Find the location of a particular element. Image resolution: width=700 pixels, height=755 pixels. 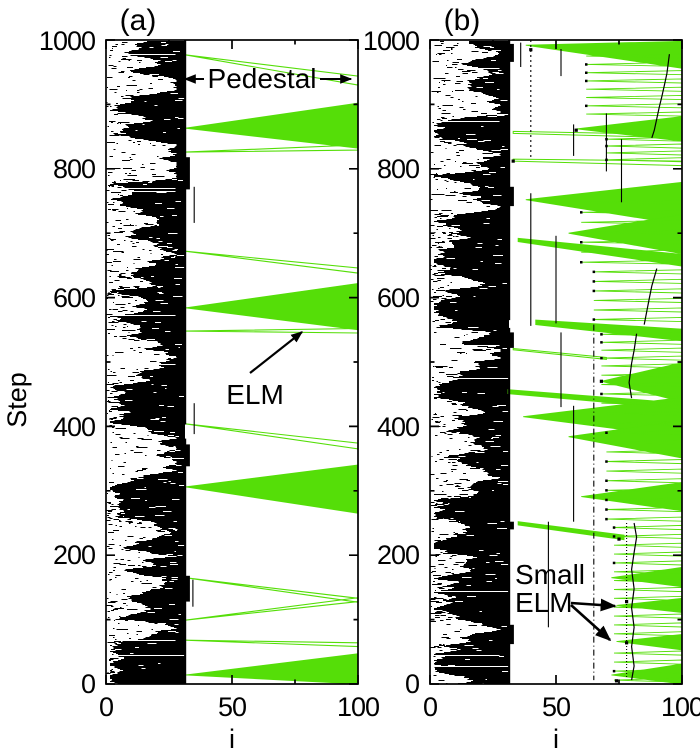

a-ytick-1000: 1000 is located at coordinates (67, 41).